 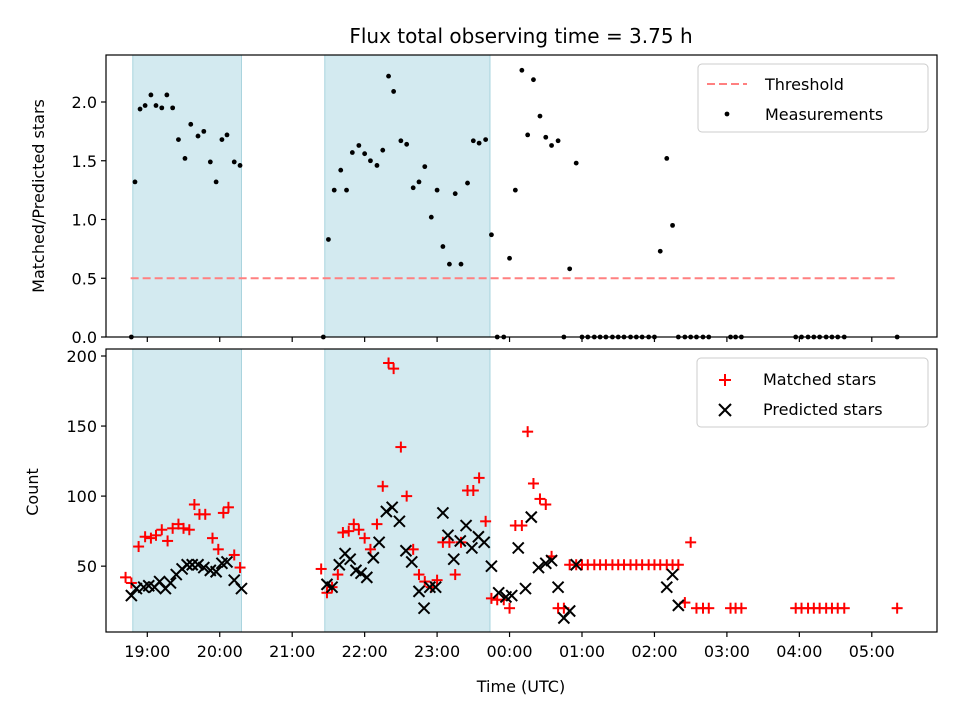 I want to click on x-tick-label: 05:00, so click(x=872, y=651).